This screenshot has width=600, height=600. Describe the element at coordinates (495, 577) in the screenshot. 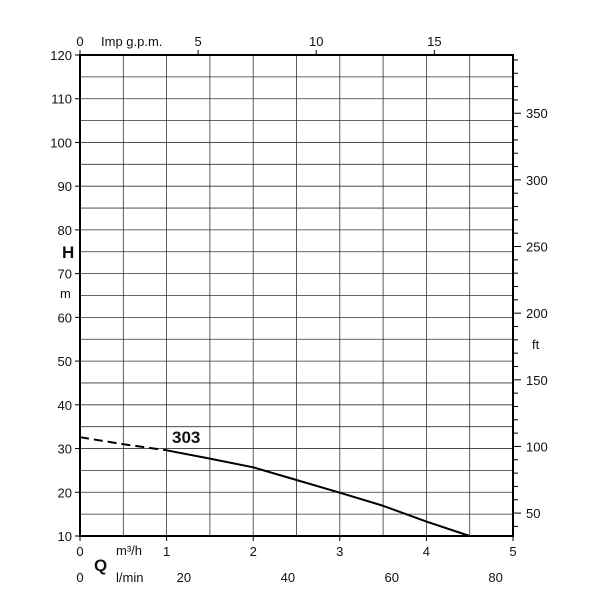

I see `lmin-tick-label: 80` at that location.